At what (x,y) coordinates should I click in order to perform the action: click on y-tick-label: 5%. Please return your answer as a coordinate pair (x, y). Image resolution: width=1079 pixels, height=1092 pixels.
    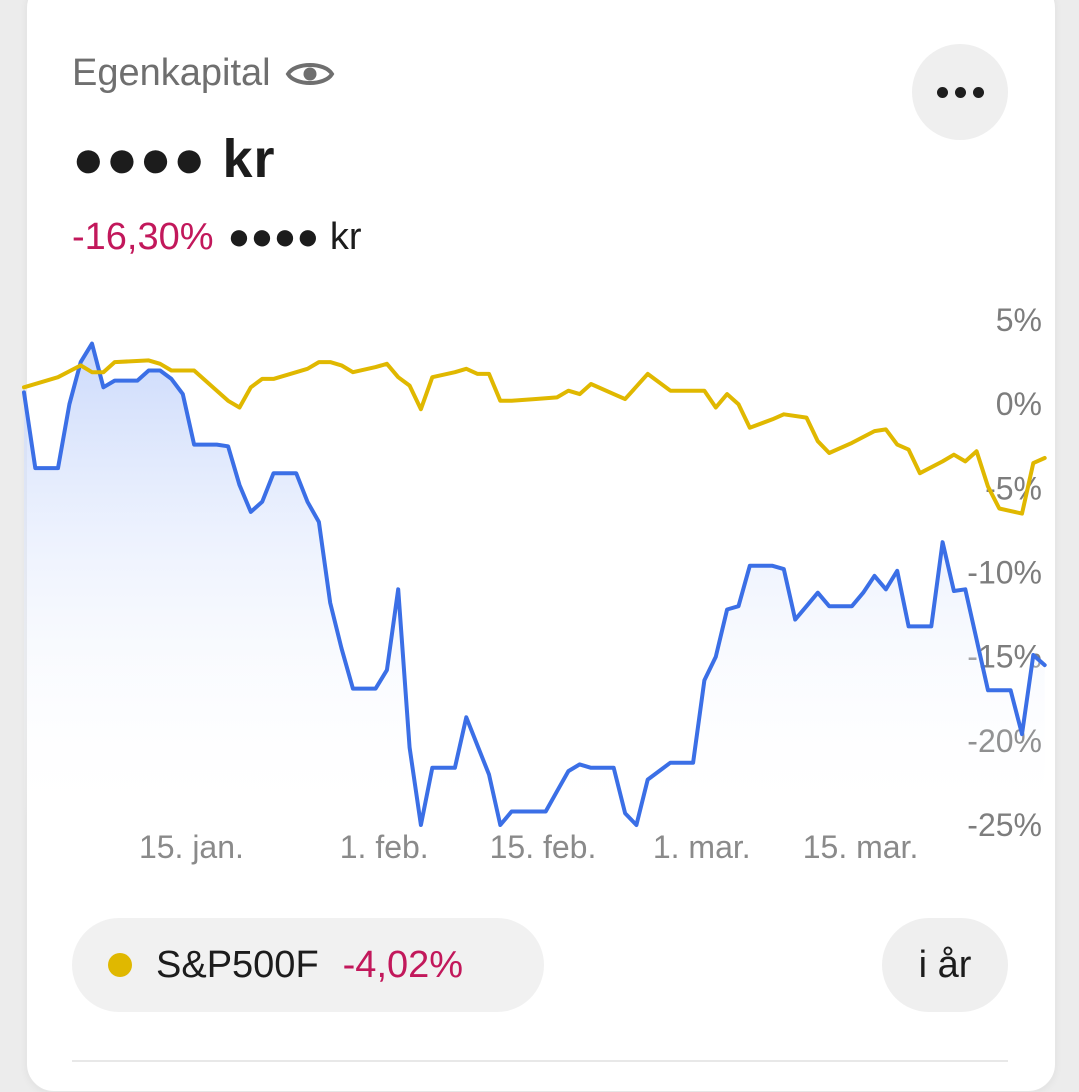
    Looking at the image, I should click on (1019, 320).